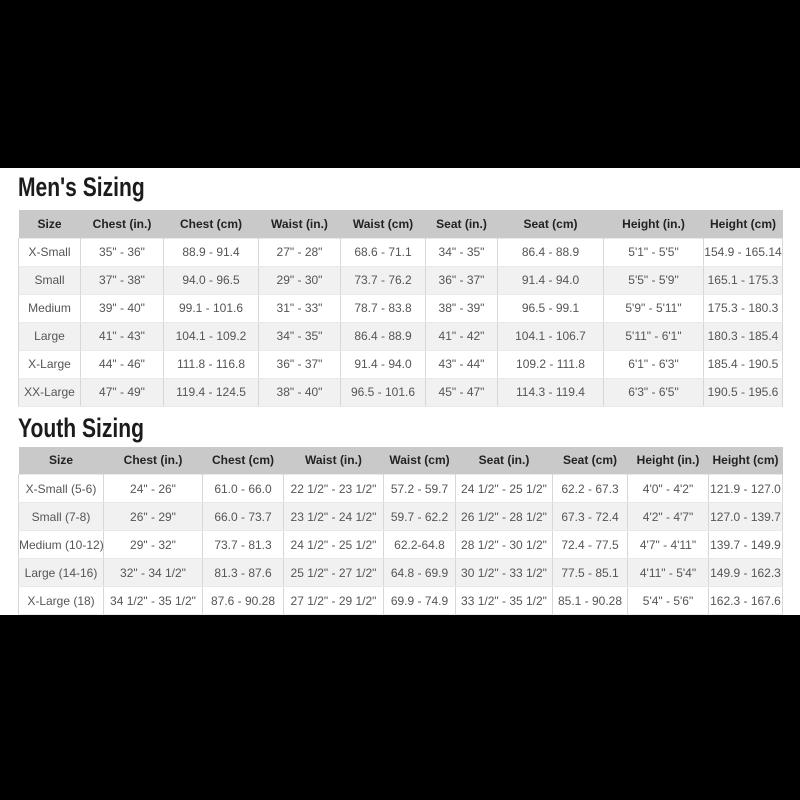  I want to click on value-cell: 47" - 49", so click(122, 392).